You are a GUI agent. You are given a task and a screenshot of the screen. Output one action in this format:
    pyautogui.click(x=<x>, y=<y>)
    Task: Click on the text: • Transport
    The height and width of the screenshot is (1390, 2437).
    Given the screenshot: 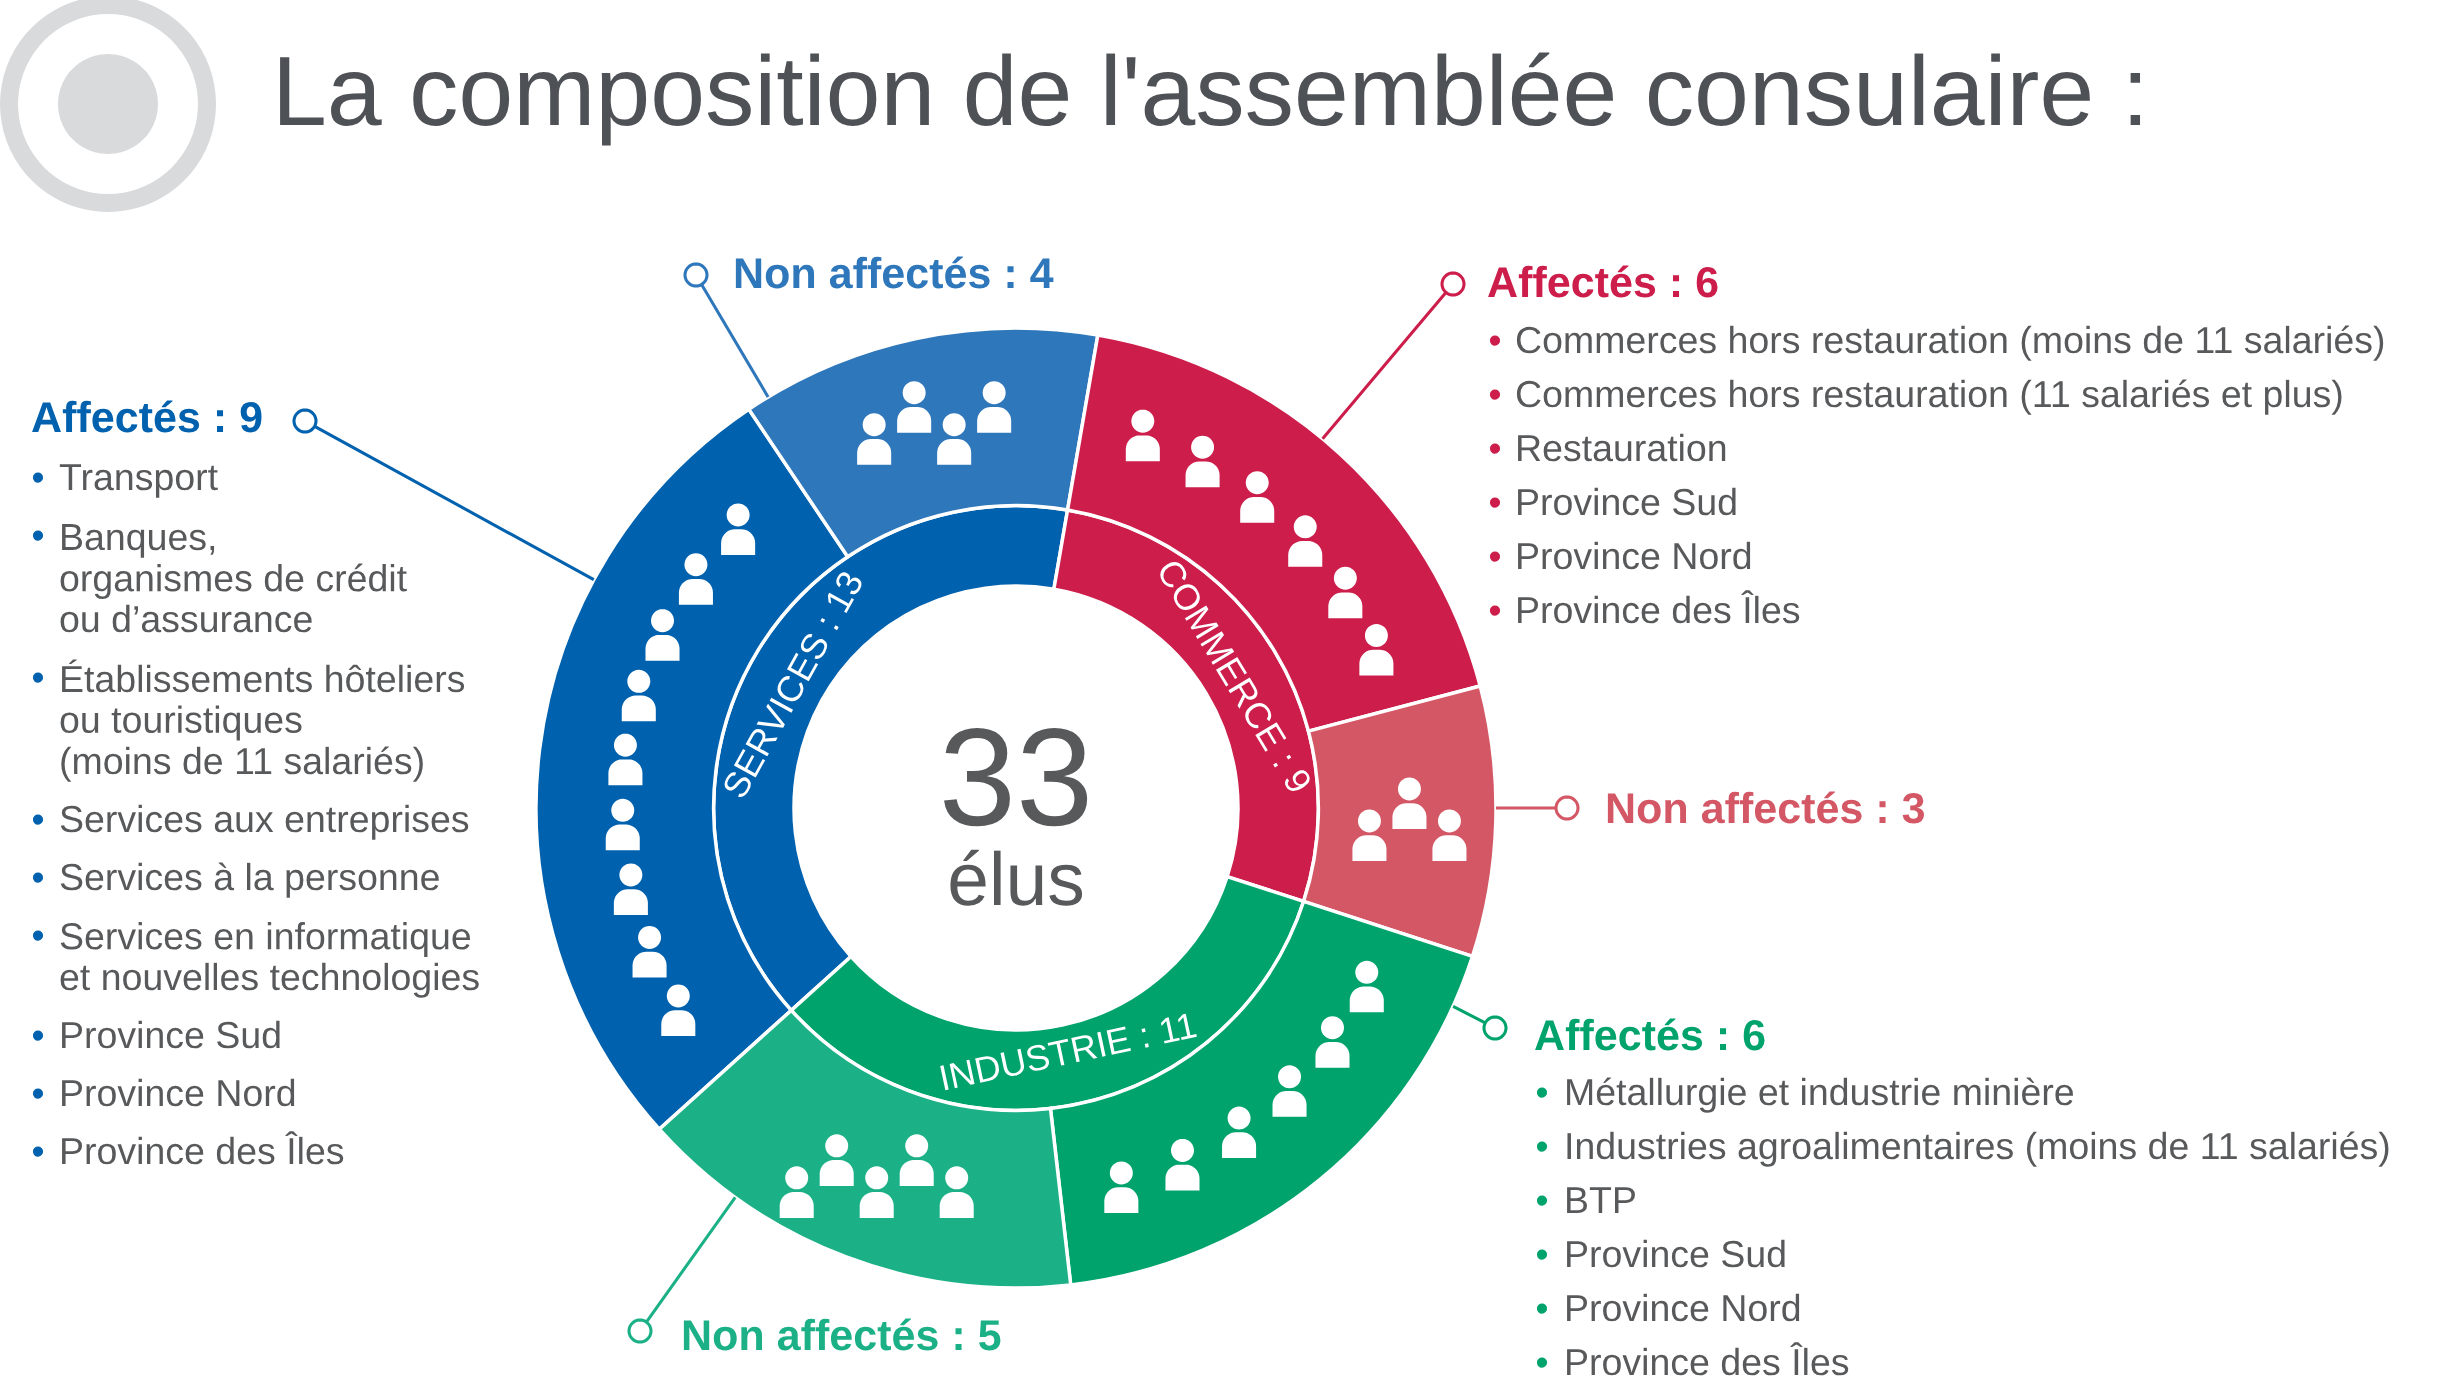 What is the action you would take?
    pyautogui.click(x=125, y=481)
    